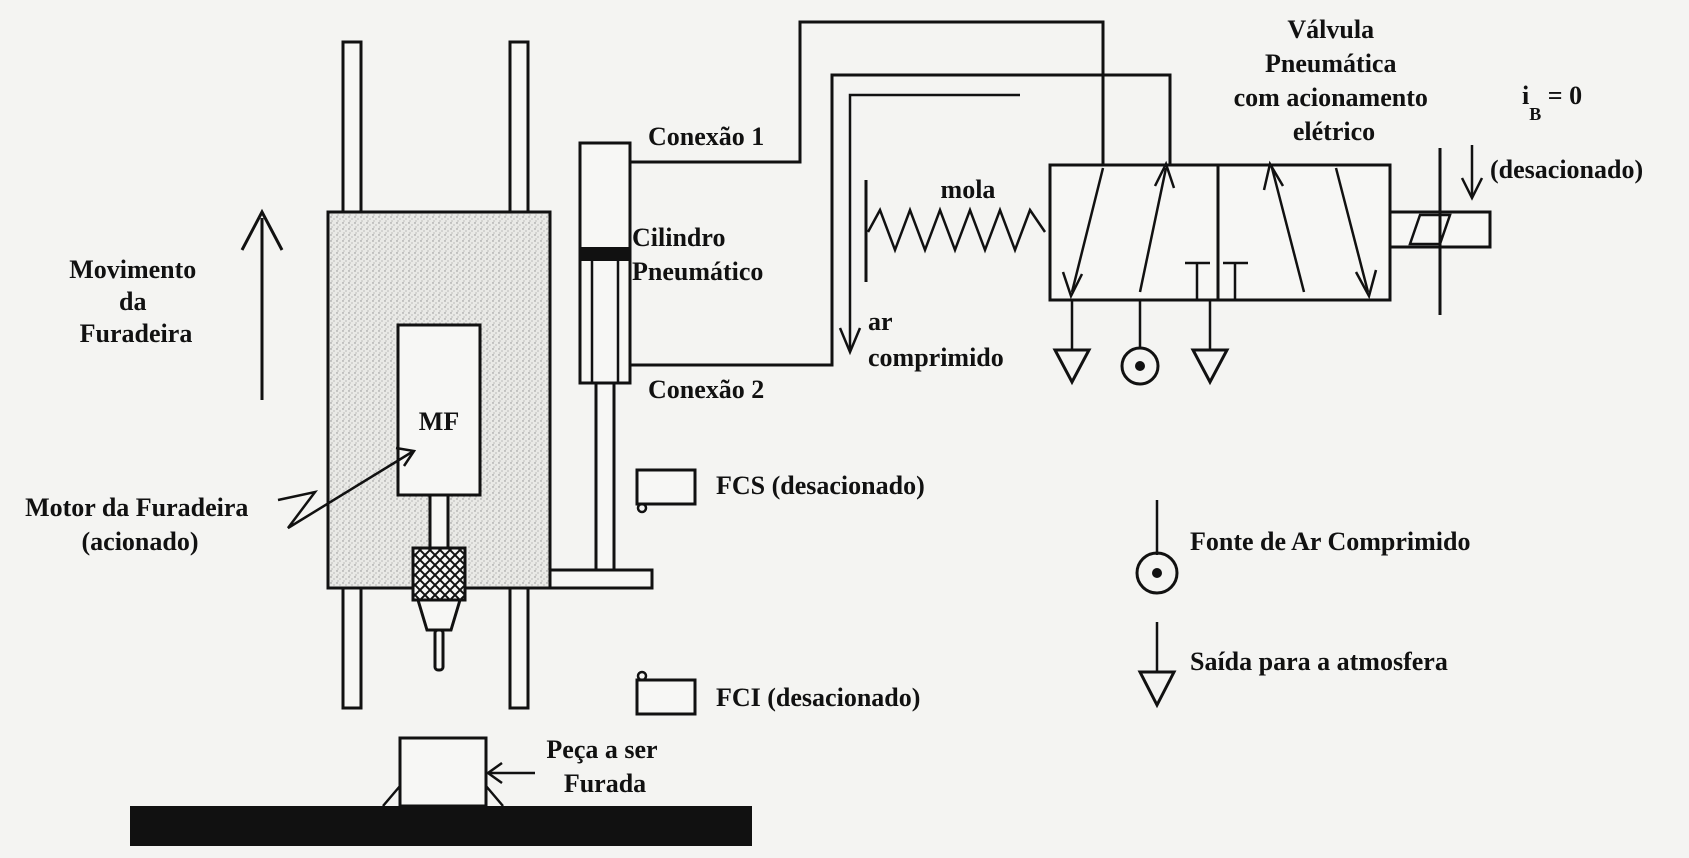 This screenshot has width=1689, height=858. Describe the element at coordinates (1319, 661) in the screenshot. I see `legend-exhaust-label: Saída para a atmosfera` at that location.